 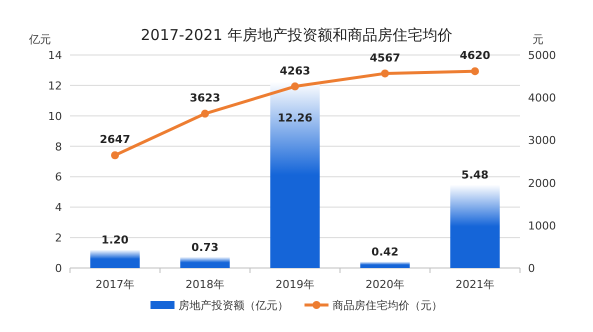 What do you see at coordinates (295, 117) in the screenshot?
I see `data-label: 12.26` at bounding box center [295, 117].